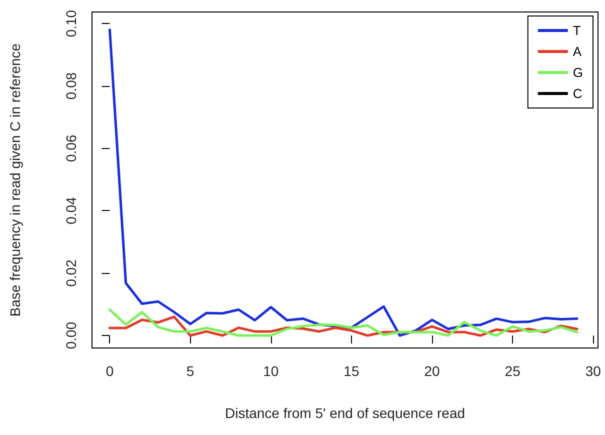  What do you see at coordinates (190, 371) in the screenshot?
I see `x-tick-label: 5` at bounding box center [190, 371].